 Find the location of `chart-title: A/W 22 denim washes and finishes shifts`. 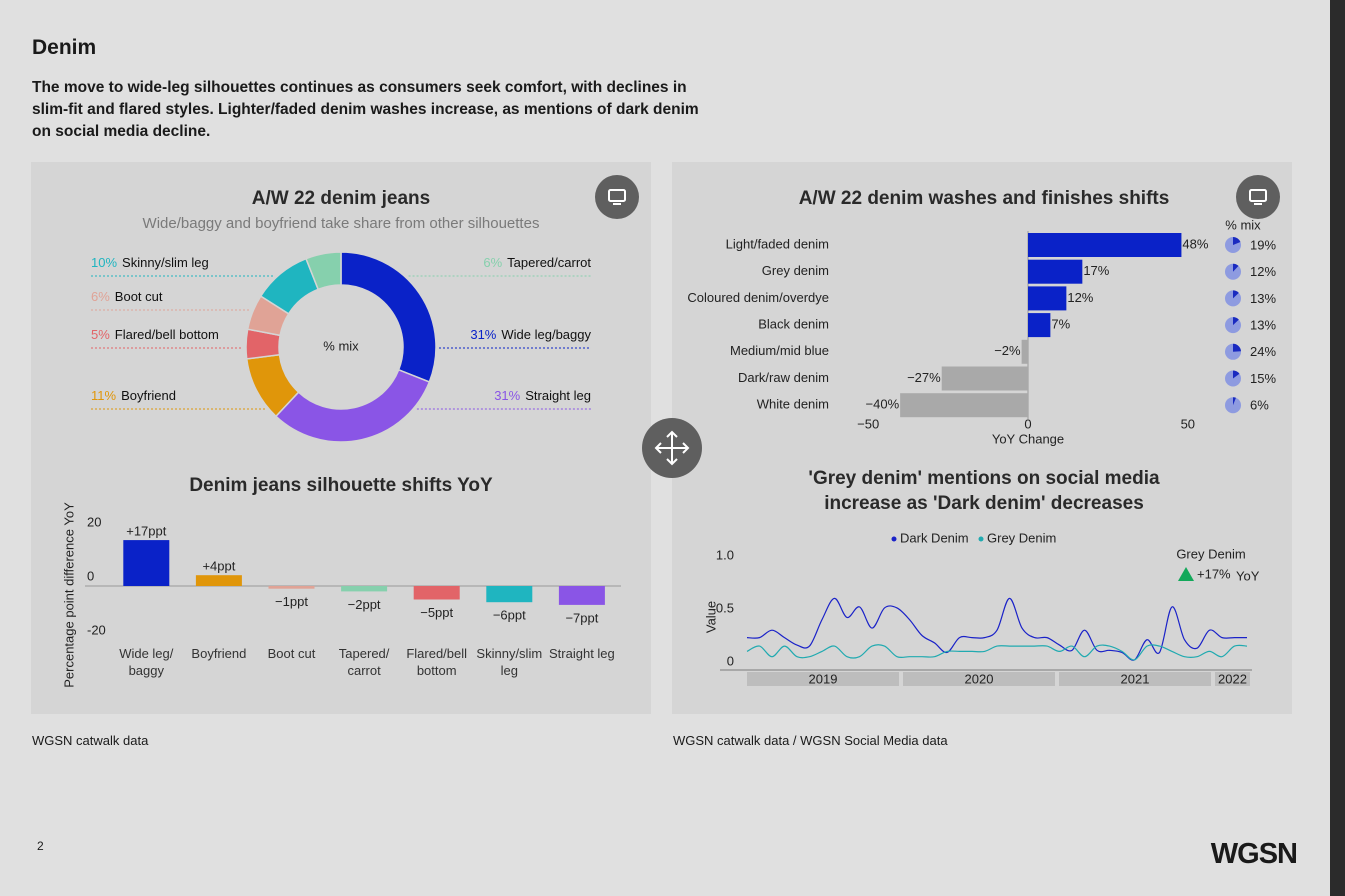

chart-title: A/W 22 denim washes and finishes shifts is located at coordinates (984, 198).